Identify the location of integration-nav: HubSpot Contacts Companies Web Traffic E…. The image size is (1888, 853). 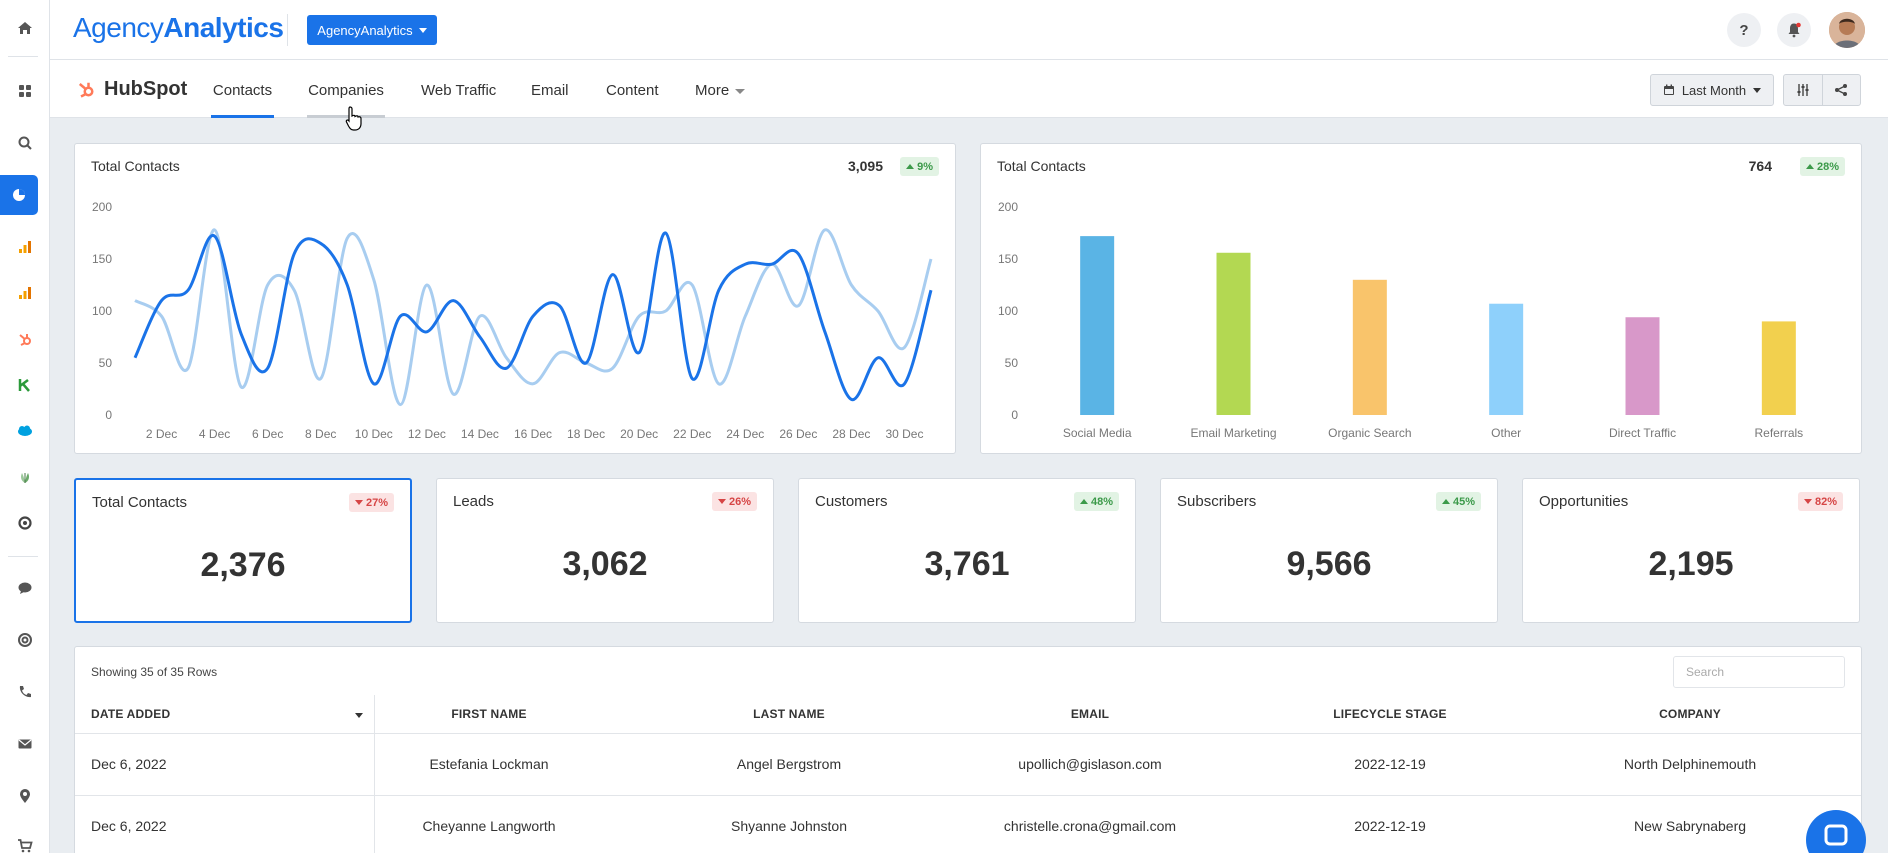
(969, 89).